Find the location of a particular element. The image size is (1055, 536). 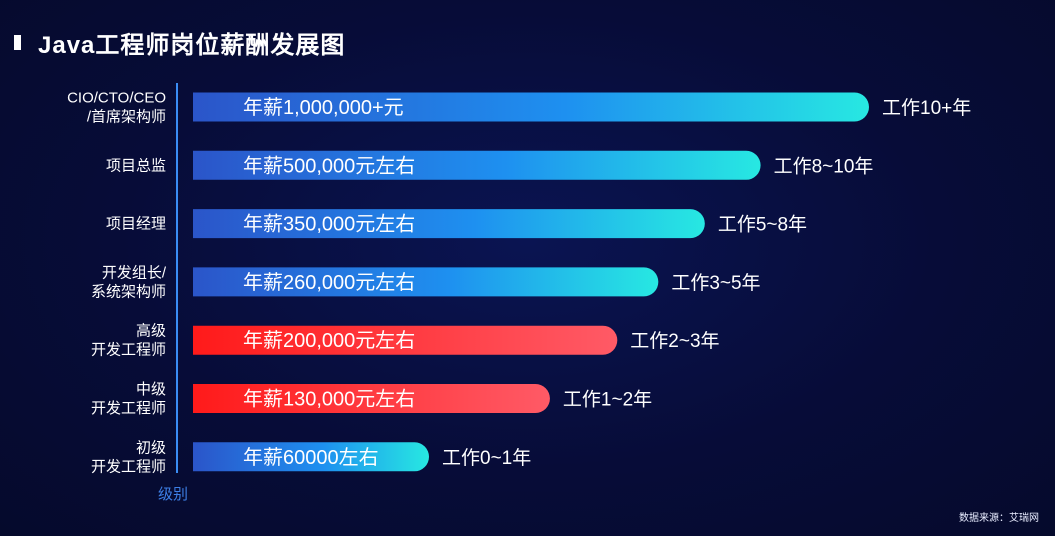

experience-label-4: 工作3~5年 is located at coordinates (715, 283).